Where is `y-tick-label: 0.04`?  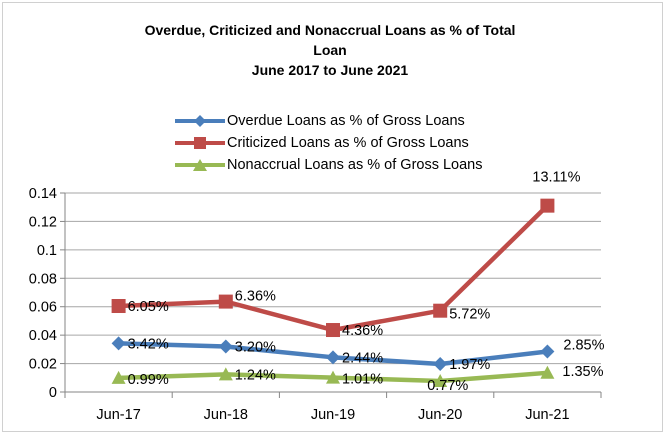 y-tick-label: 0.04 is located at coordinates (43, 336).